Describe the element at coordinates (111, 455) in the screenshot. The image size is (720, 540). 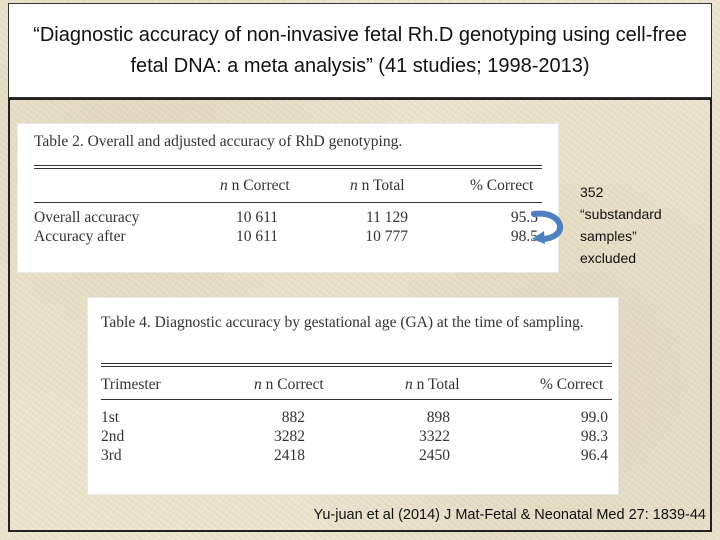
I see `table-4-row-3-trimester: 3rd` at that location.